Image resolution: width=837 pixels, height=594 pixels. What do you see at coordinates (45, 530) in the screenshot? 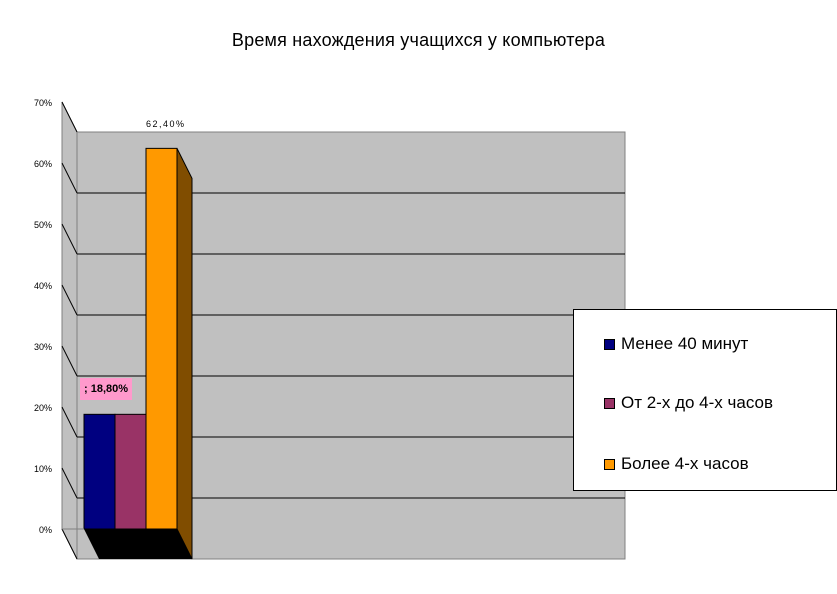
I see `y-tick-label: 0%` at bounding box center [45, 530].